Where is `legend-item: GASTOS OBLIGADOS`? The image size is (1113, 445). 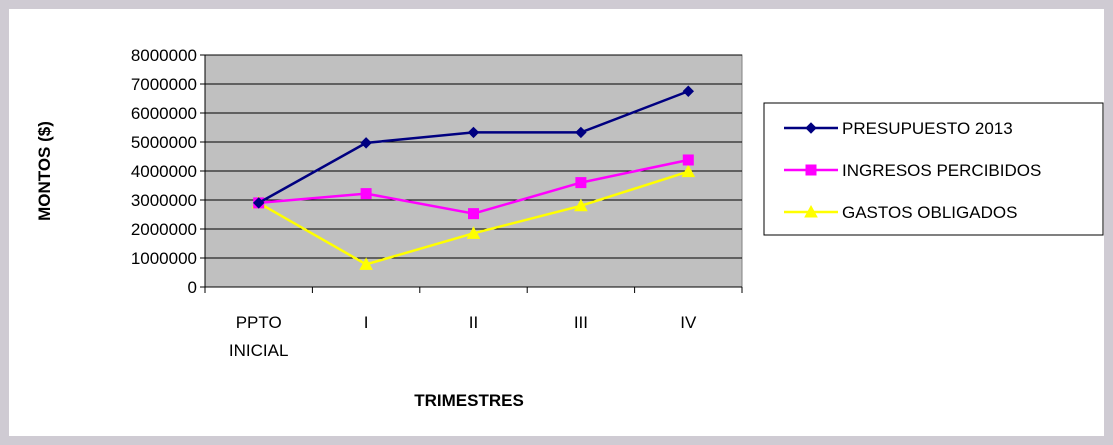 legend-item: GASTOS OBLIGADOS is located at coordinates (900, 212).